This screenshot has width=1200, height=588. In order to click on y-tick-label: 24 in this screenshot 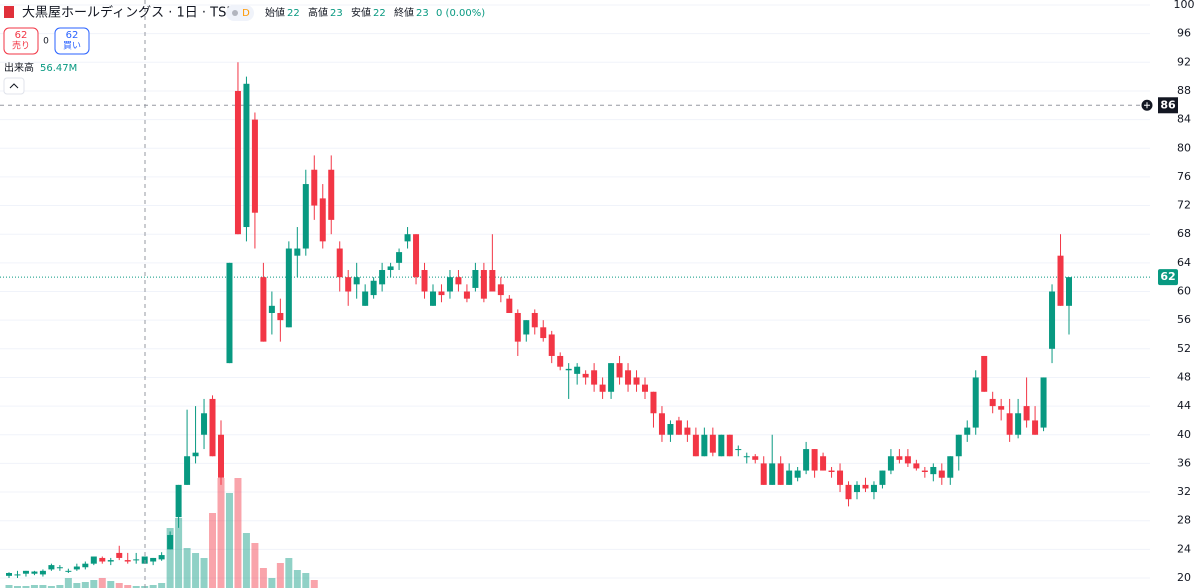, I will do `click(1184, 548)`.